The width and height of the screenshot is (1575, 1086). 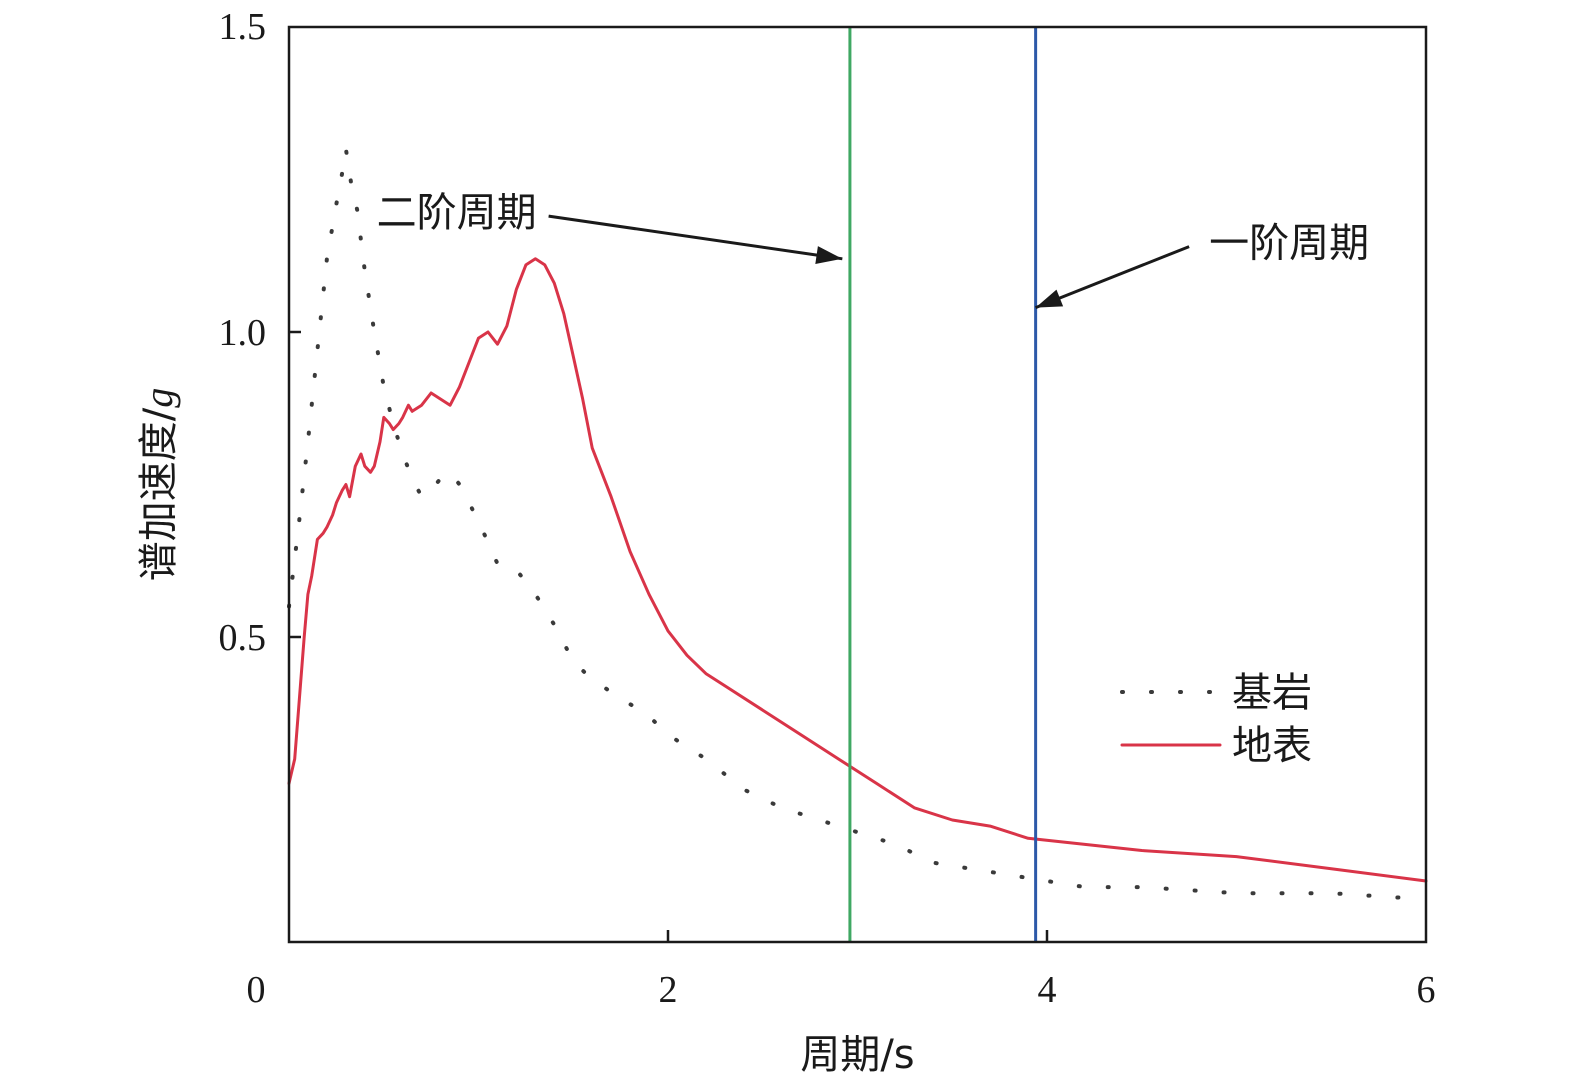 What do you see at coordinates (159, 494) in the screenshot?
I see `y-axis-title-main: 谱加速度/` at bounding box center [159, 494].